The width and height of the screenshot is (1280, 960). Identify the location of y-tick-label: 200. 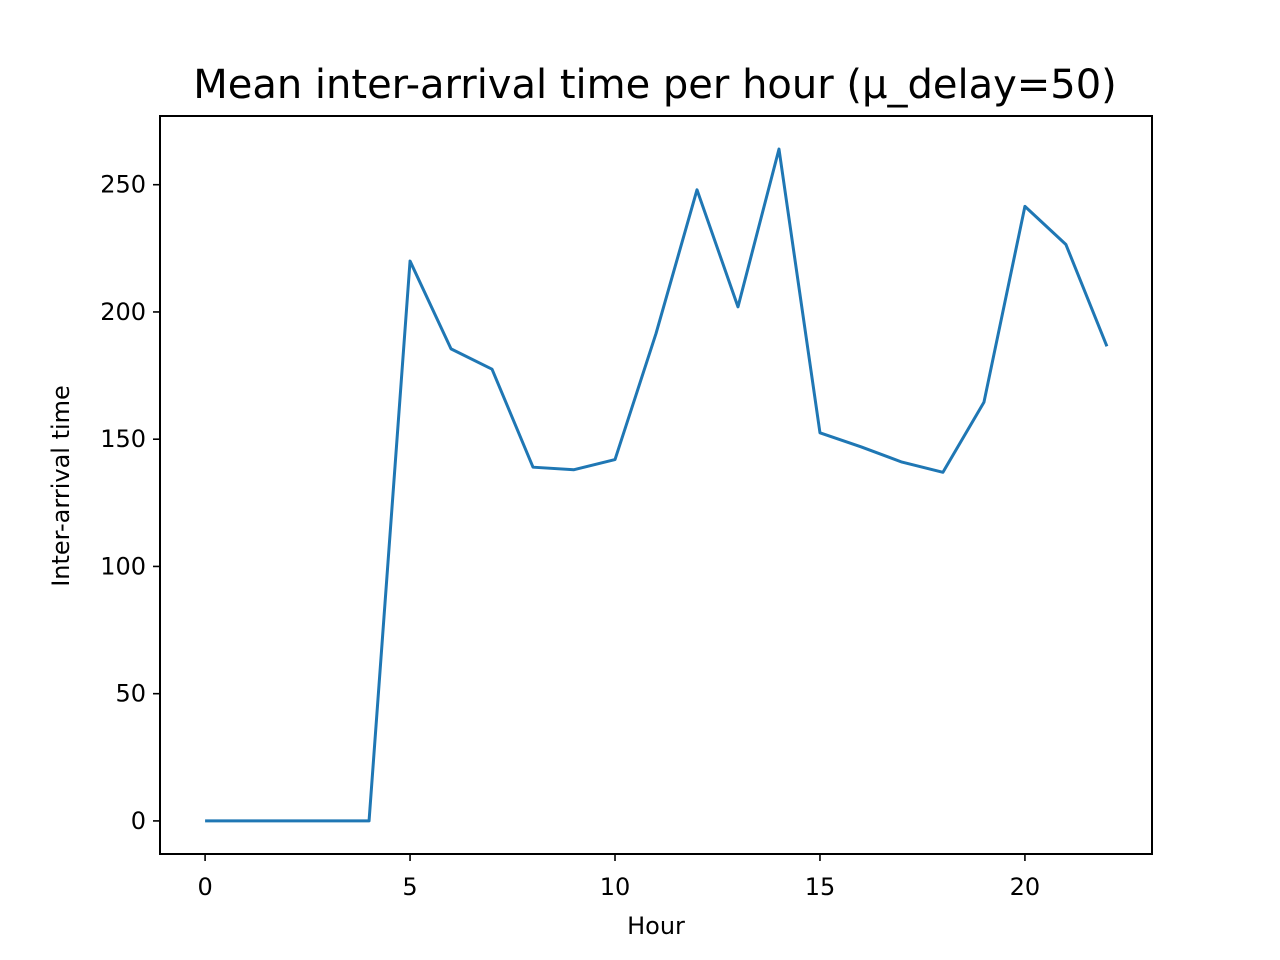
(123, 312).